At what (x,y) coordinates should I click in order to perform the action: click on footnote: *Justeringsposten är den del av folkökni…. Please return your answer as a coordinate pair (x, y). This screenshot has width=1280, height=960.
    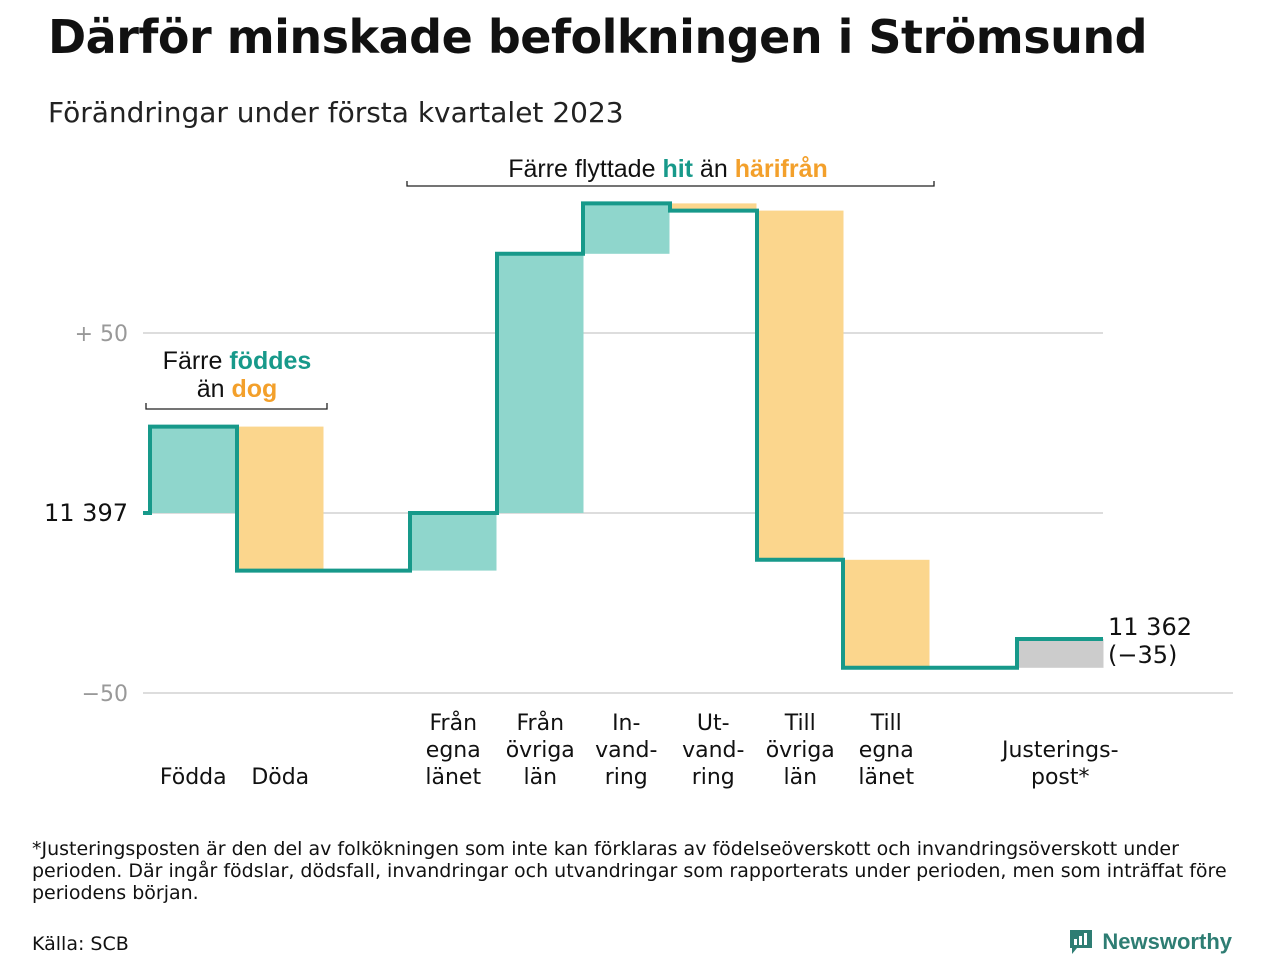
    Looking at the image, I should click on (629, 871).